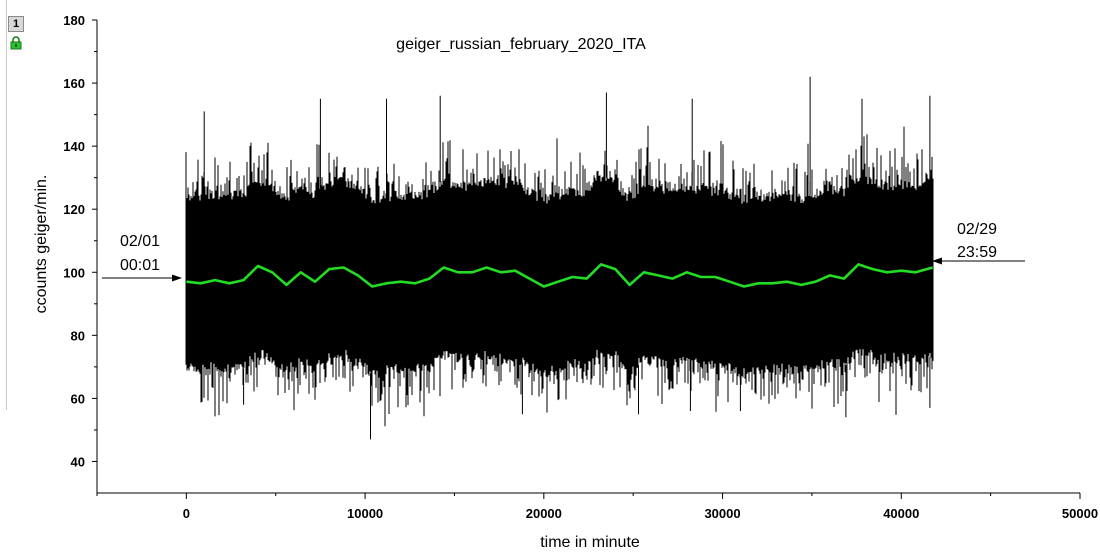  I want to click on y-tick-label: 120, so click(74, 209).